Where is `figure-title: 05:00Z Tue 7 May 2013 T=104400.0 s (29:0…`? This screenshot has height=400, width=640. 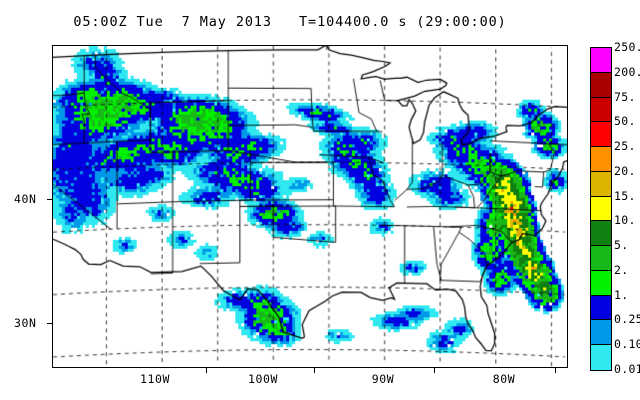 figure-title: 05:00Z Tue 7 May 2013 T=104400.0 s (29:0… is located at coordinates (290, 22).